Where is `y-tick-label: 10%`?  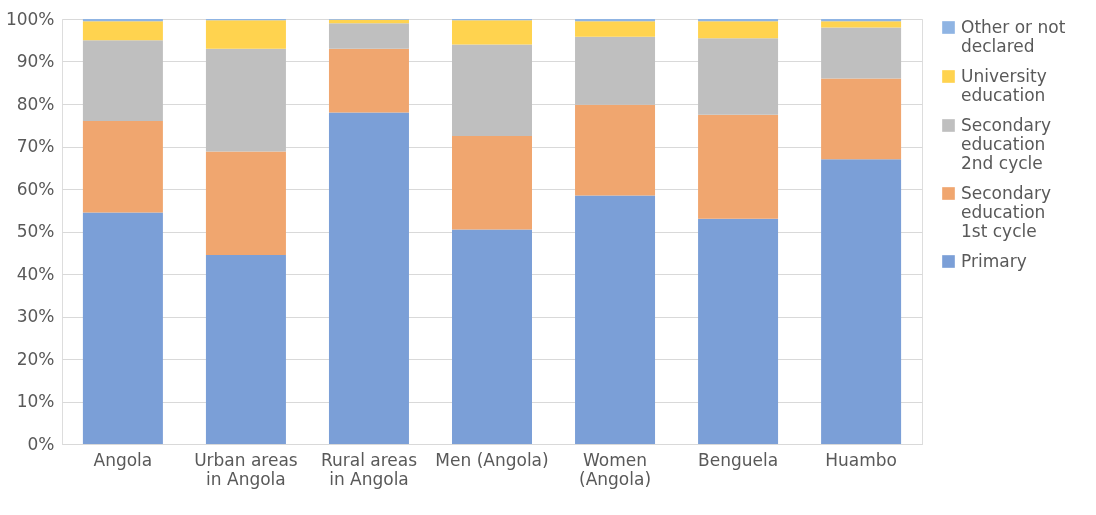 y-tick-label: 10% is located at coordinates (35, 401).